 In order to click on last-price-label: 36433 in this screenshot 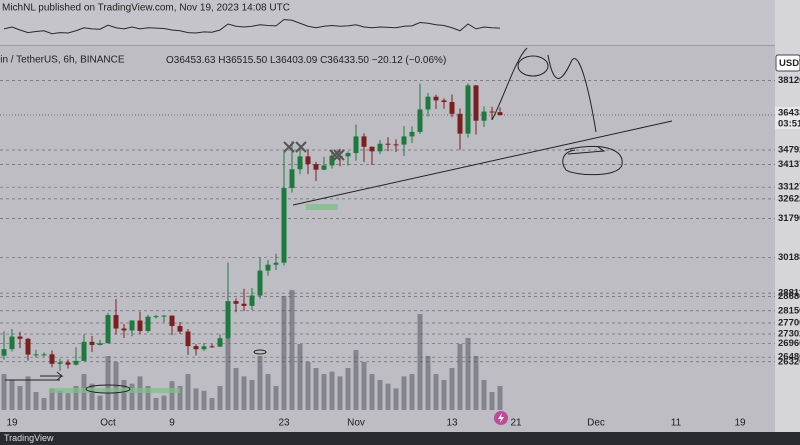, I will do `click(789, 113)`.